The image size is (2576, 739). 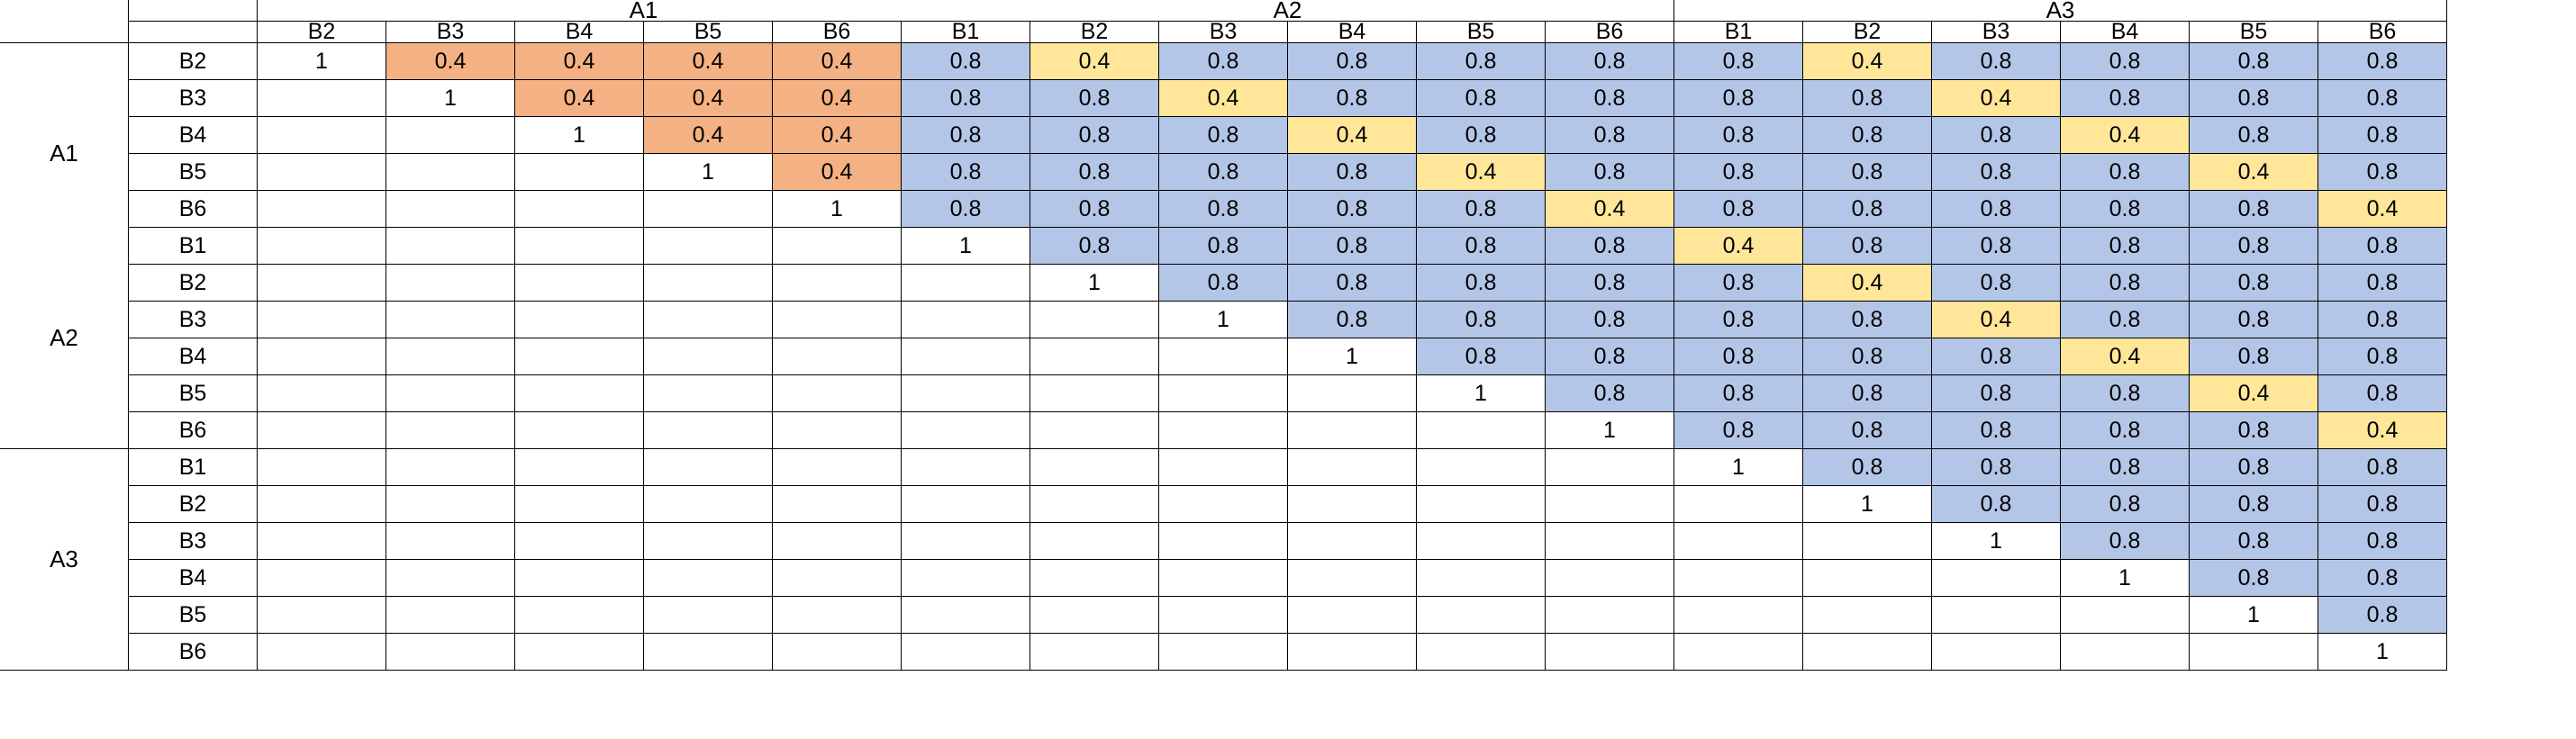 I want to click on column-group-header: A2, so click(x=1288, y=11).